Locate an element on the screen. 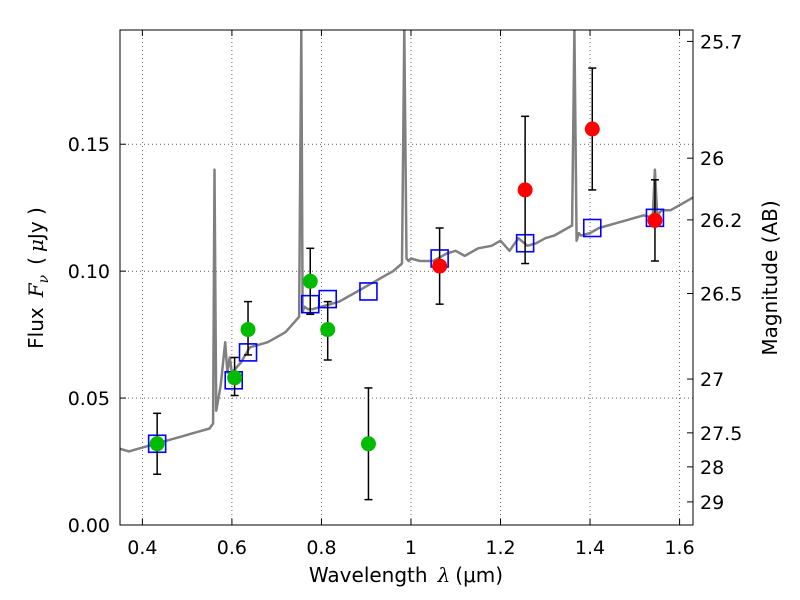  x-axis-title: Wavelength λ (μm) is located at coordinates (406, 575).